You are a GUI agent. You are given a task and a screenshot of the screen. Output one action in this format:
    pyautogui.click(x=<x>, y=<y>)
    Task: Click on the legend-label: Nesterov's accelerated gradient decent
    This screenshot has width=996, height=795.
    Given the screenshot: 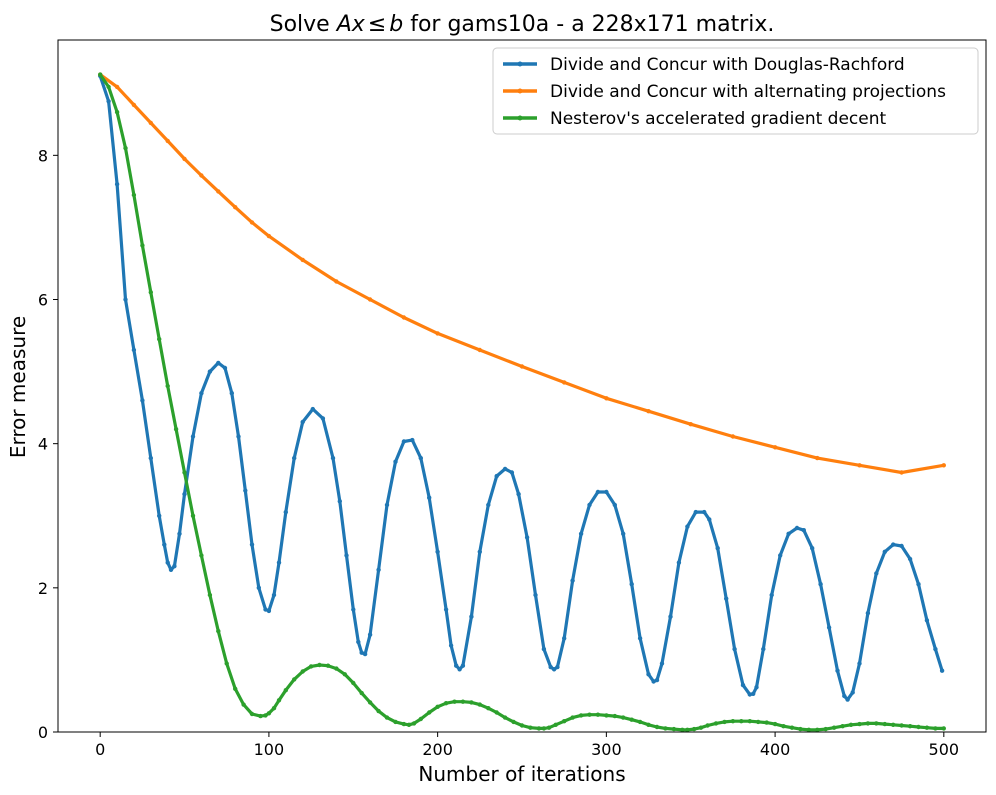 What is the action you would take?
    pyautogui.click(x=718, y=119)
    